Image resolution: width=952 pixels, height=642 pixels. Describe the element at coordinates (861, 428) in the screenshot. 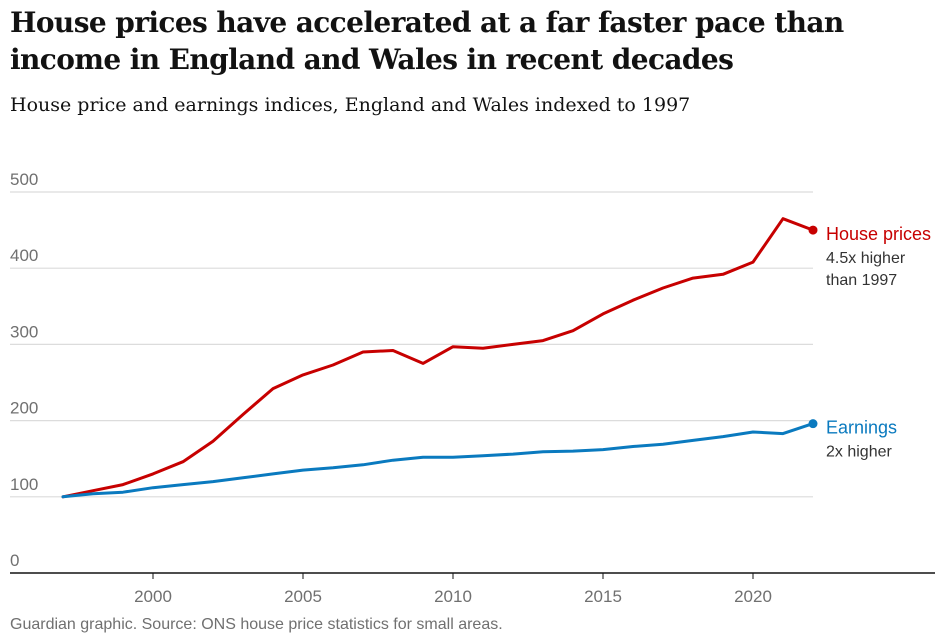

I see `series-label-earnings: Earnings` at that location.